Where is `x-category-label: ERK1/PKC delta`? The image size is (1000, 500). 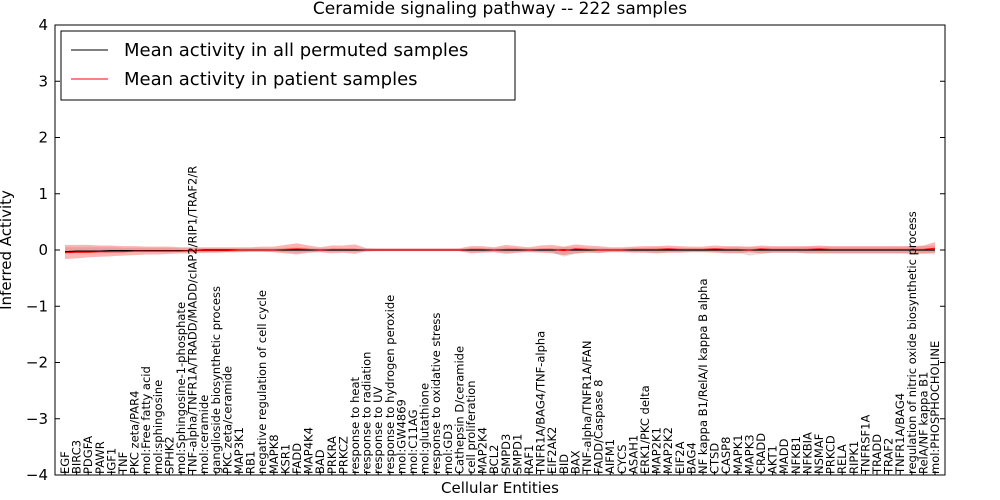 x-category-label: ERK1/PKC delta is located at coordinates (645, 429).